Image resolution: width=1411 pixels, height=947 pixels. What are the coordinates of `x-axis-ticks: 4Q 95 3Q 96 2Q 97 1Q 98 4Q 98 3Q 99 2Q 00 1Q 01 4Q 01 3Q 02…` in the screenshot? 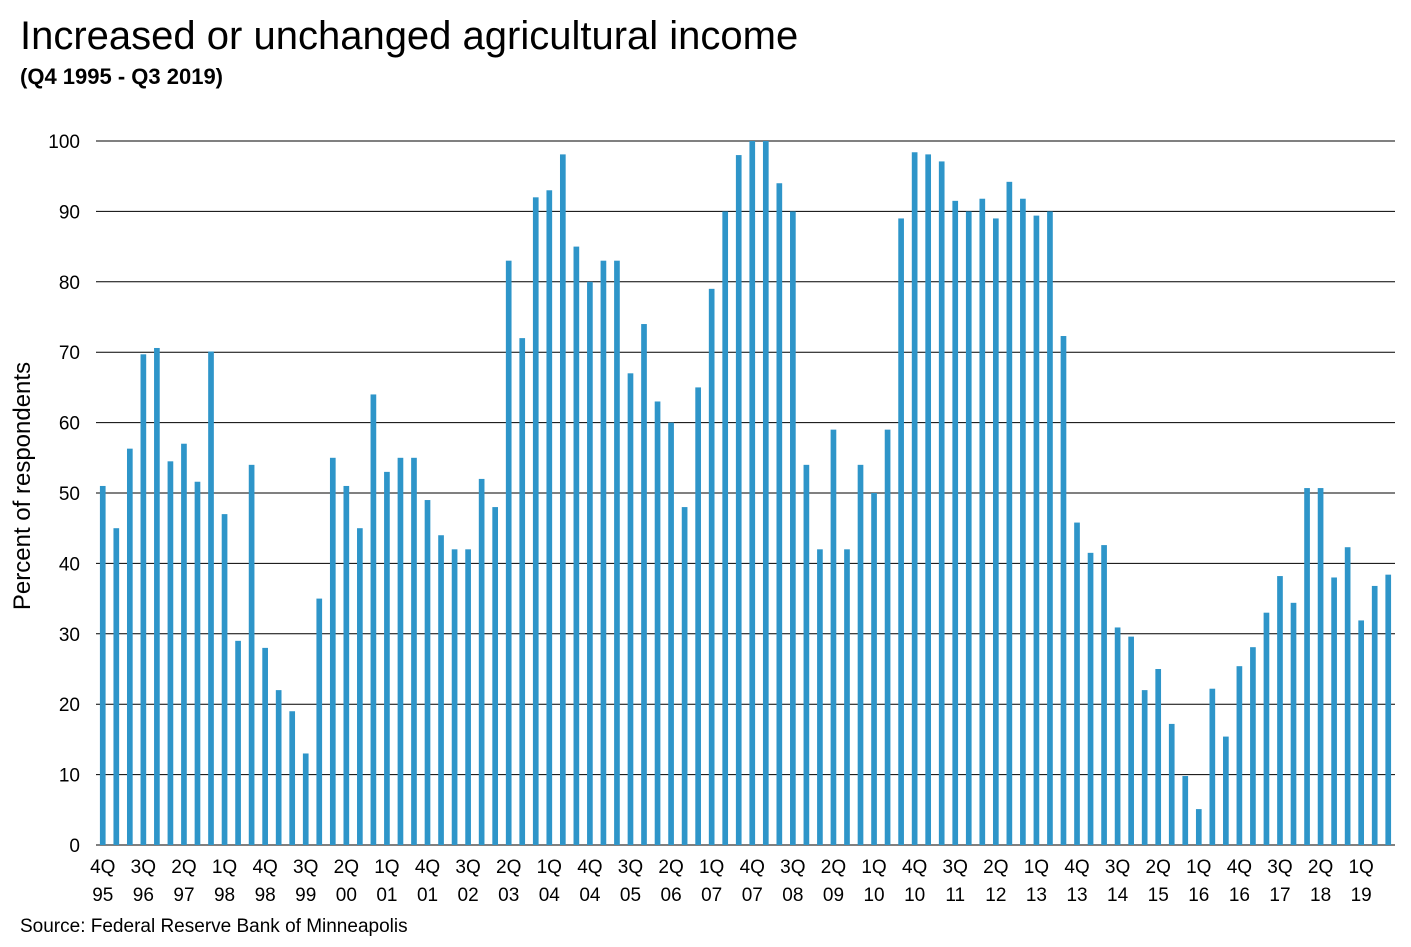 It's located at (732, 881).